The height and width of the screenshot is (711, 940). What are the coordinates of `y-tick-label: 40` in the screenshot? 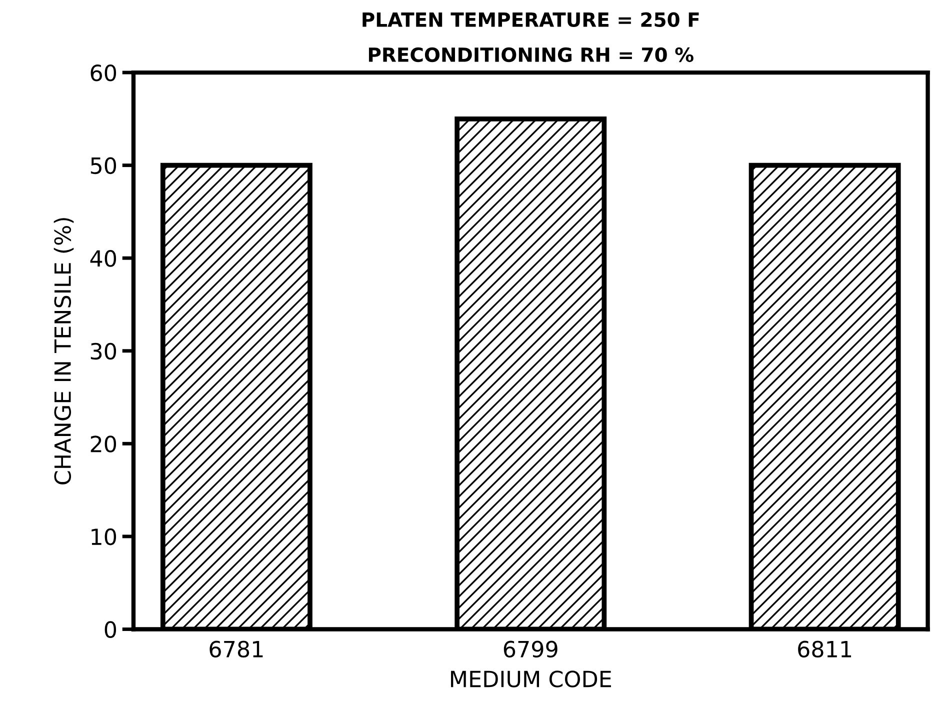 It's located at (103, 258).